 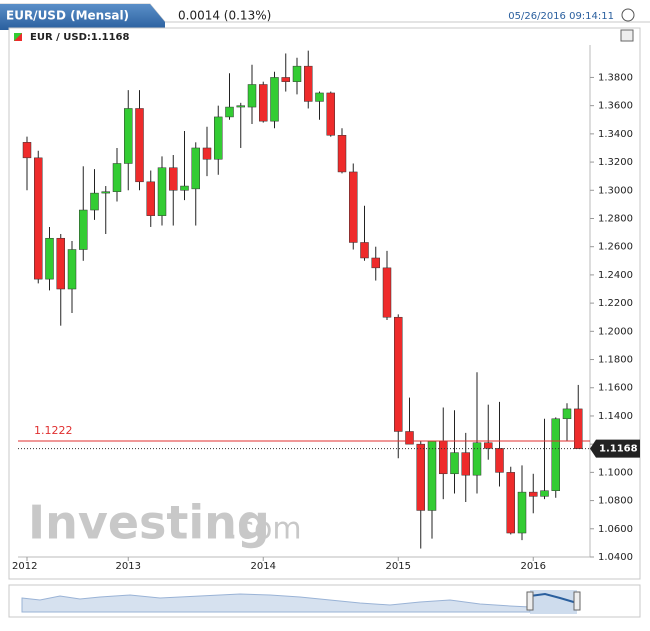 What do you see at coordinates (615, 416) in the screenshot?
I see `y-tick-label: 1.1400` at bounding box center [615, 416].